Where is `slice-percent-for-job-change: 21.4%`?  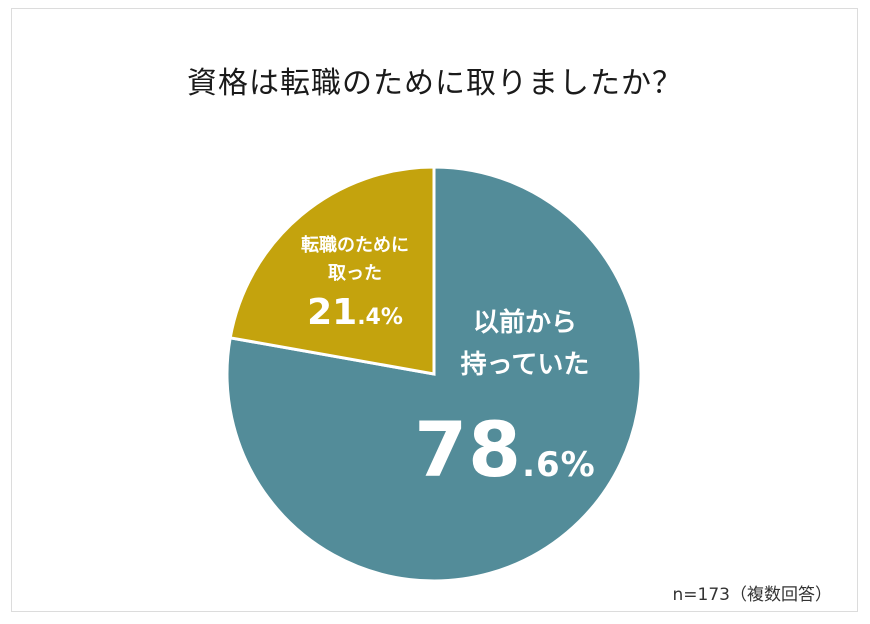
slice-percent-for-job-change: 21.4% is located at coordinates (355, 312).